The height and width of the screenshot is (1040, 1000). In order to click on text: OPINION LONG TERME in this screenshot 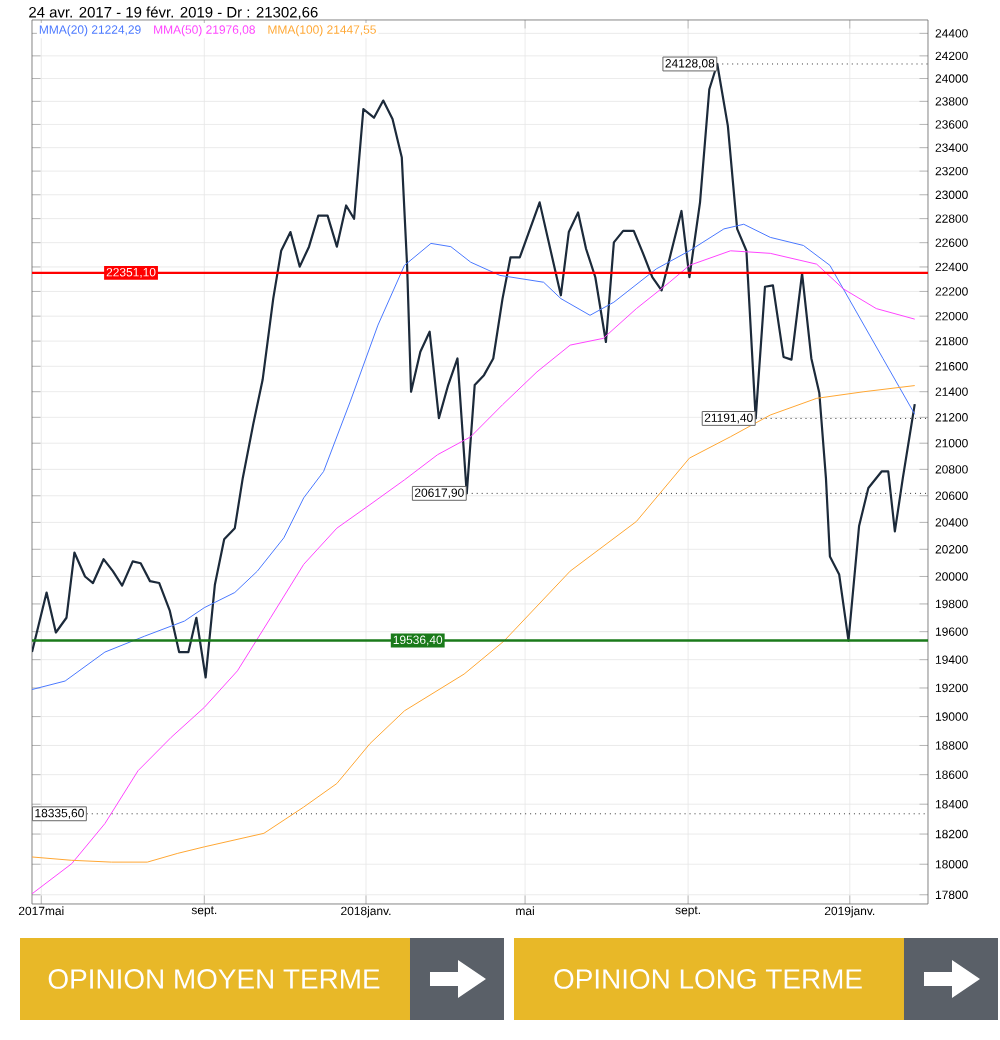, I will do `click(708, 979)`.